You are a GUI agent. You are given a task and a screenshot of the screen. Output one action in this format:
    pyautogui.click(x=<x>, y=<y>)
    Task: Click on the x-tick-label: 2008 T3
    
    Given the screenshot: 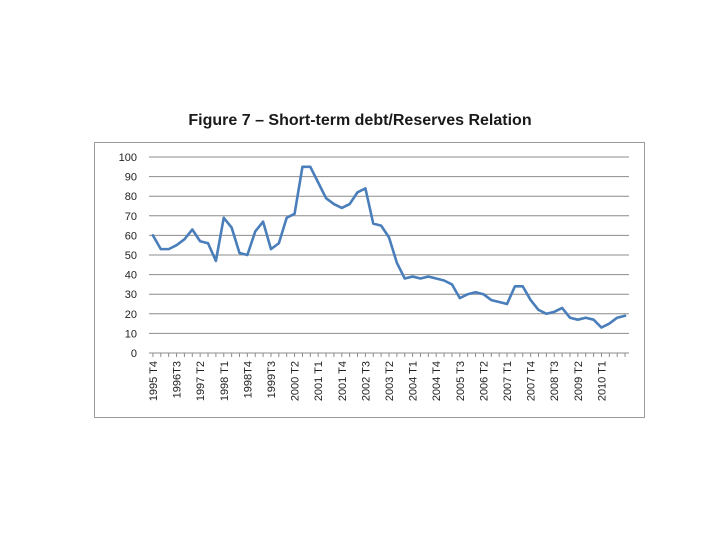 What is the action you would take?
    pyautogui.click(x=555, y=381)
    